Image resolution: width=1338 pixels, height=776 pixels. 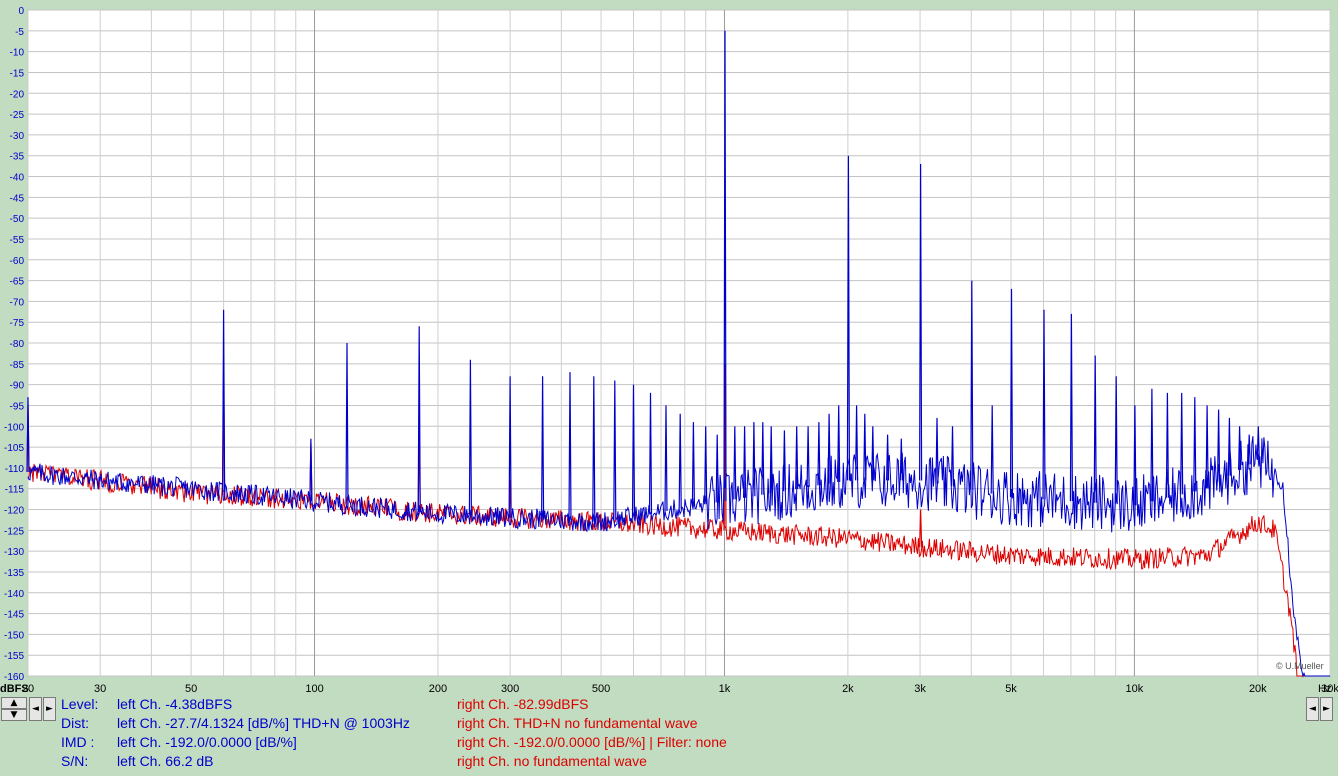 I want to click on sn-right-value: right Ch. no fundamental wave, so click(x=552, y=761).